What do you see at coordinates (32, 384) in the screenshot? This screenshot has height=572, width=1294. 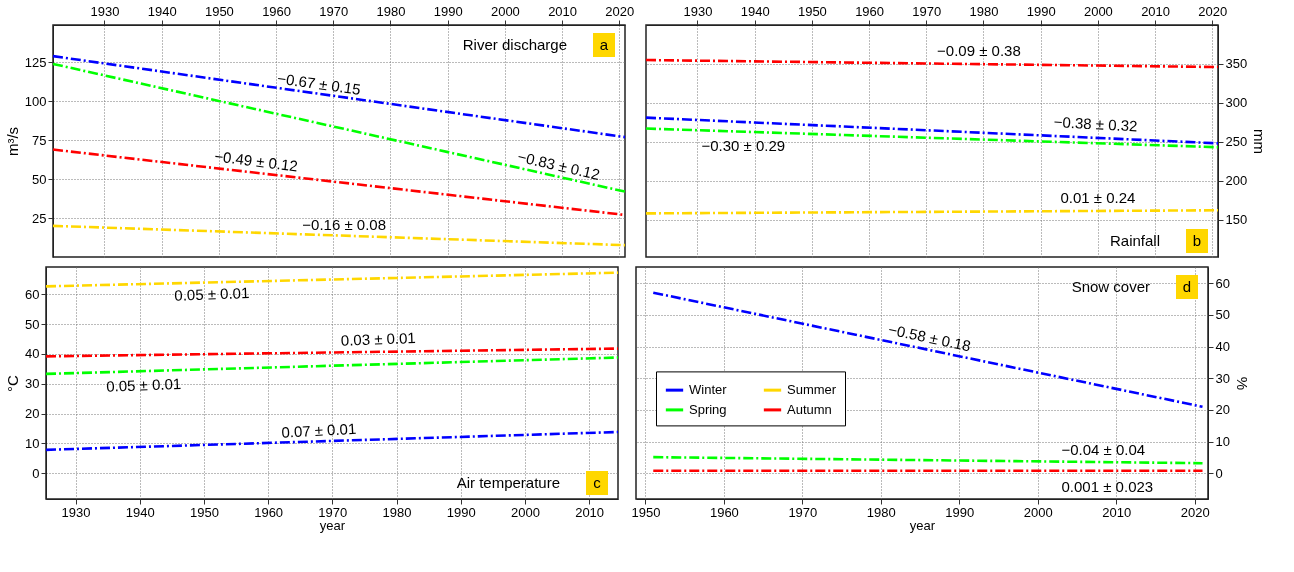 I see `y-tick-label: 30` at bounding box center [32, 384].